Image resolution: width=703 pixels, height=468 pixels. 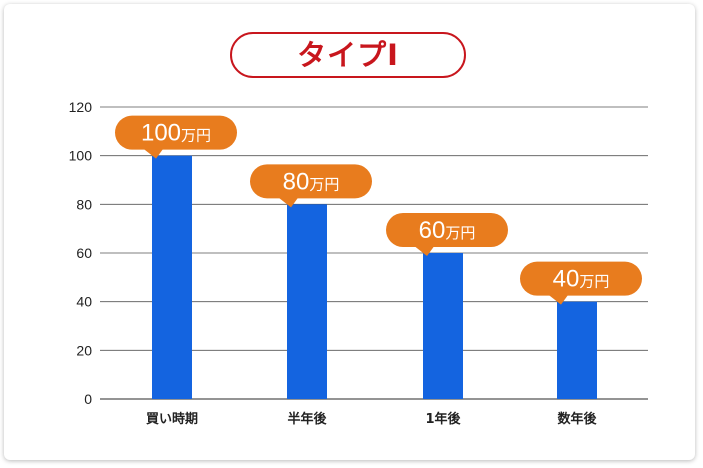 I want to click on value-number: 80, so click(x=296, y=181).